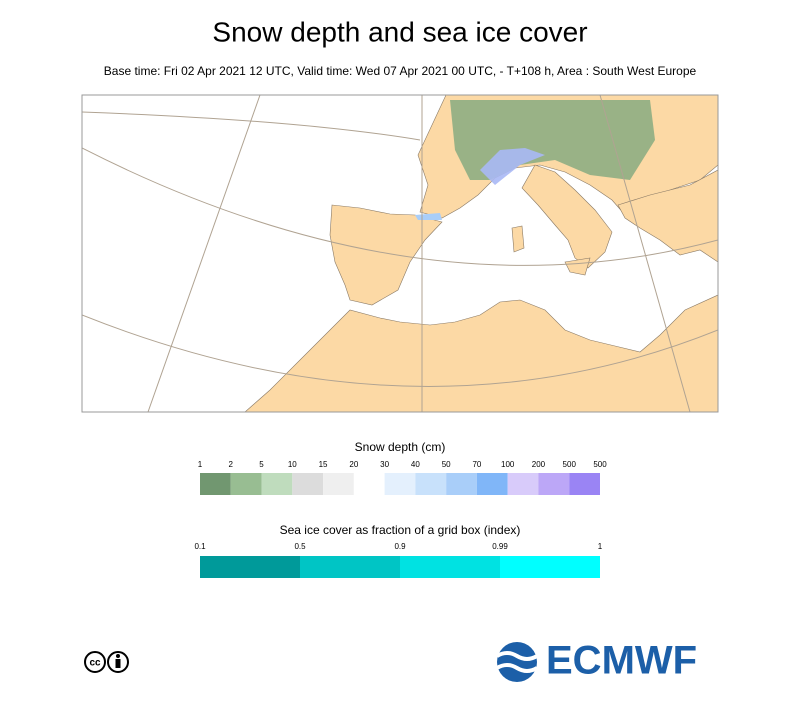 The width and height of the screenshot is (800, 720). I want to click on legend-label: 0.99, so click(500, 546).